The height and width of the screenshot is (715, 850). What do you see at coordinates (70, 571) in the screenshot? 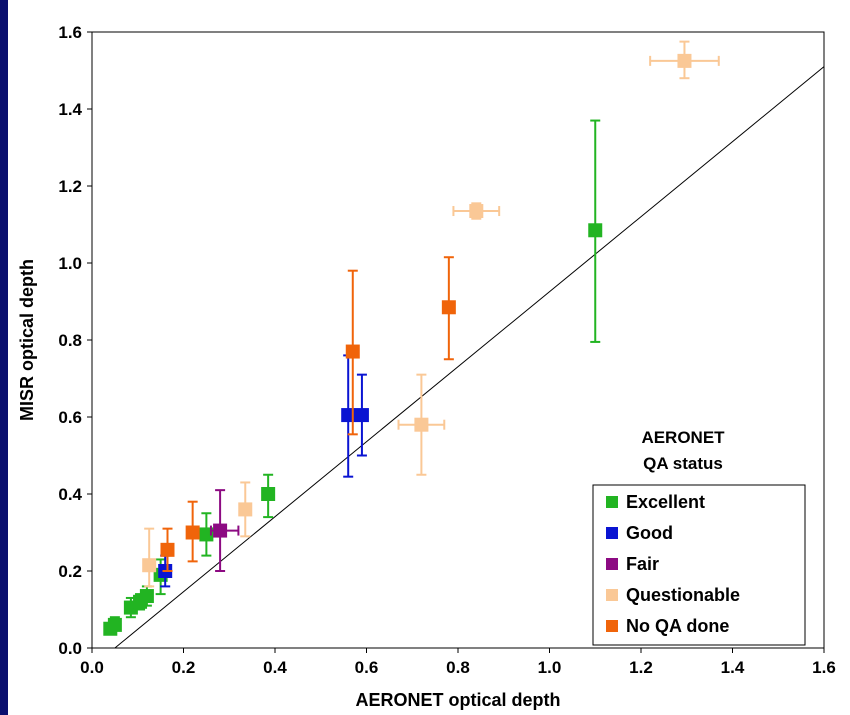
I see `y-tick-label: 0.2` at bounding box center [70, 571].